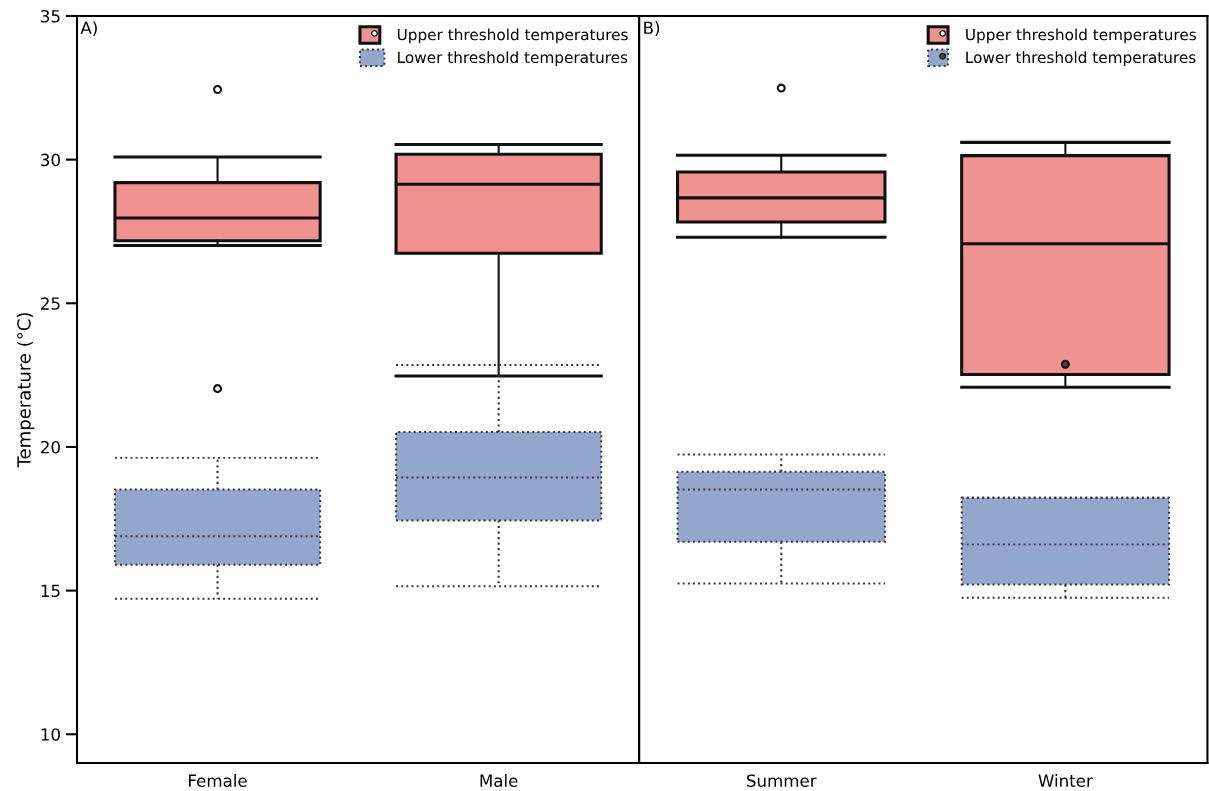 The image size is (1209, 791). Describe the element at coordinates (25, 390) in the screenshot. I see `y-axis-title: Temperature (°C)` at that location.